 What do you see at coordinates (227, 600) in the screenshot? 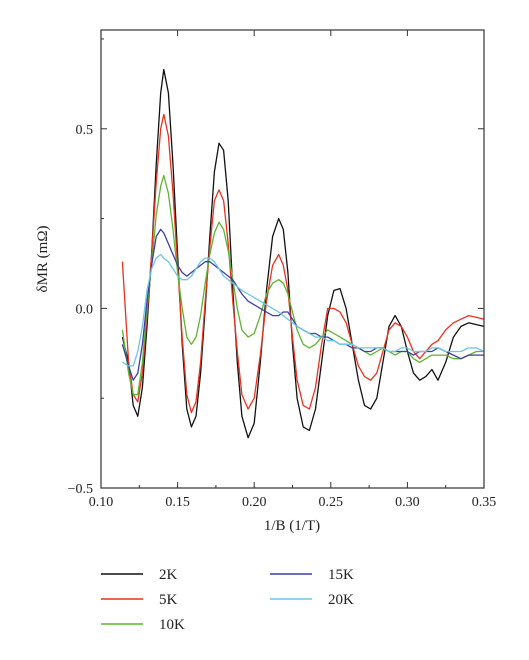
I see `legend: 2K 5K 10K 15K 20K` at bounding box center [227, 600].